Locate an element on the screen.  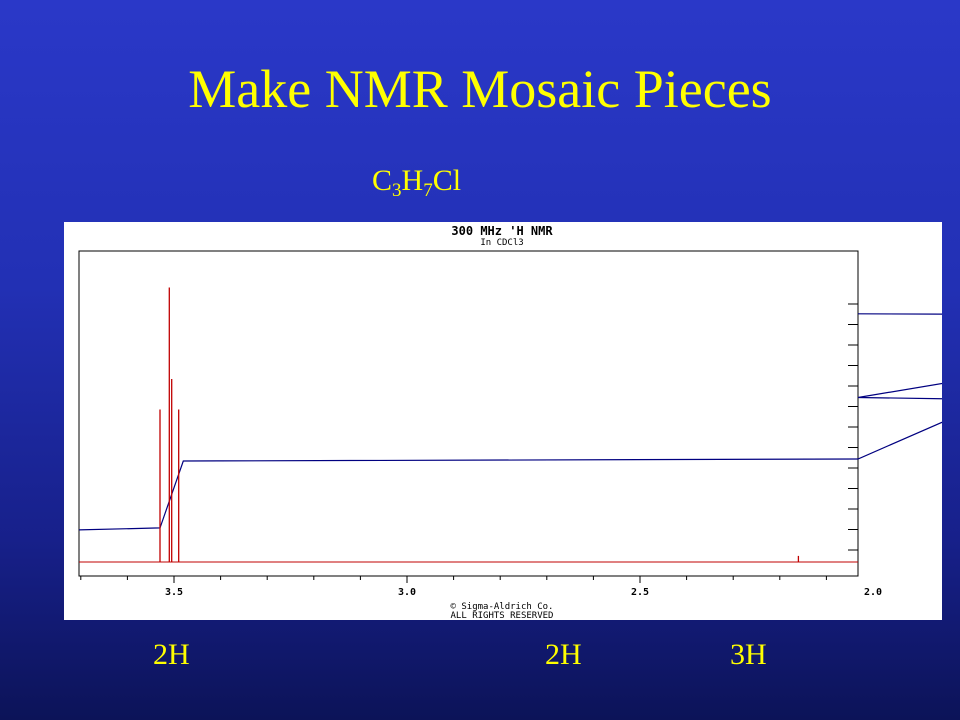
molecular-formula: C3H7Cl is located at coordinates (417, 182).